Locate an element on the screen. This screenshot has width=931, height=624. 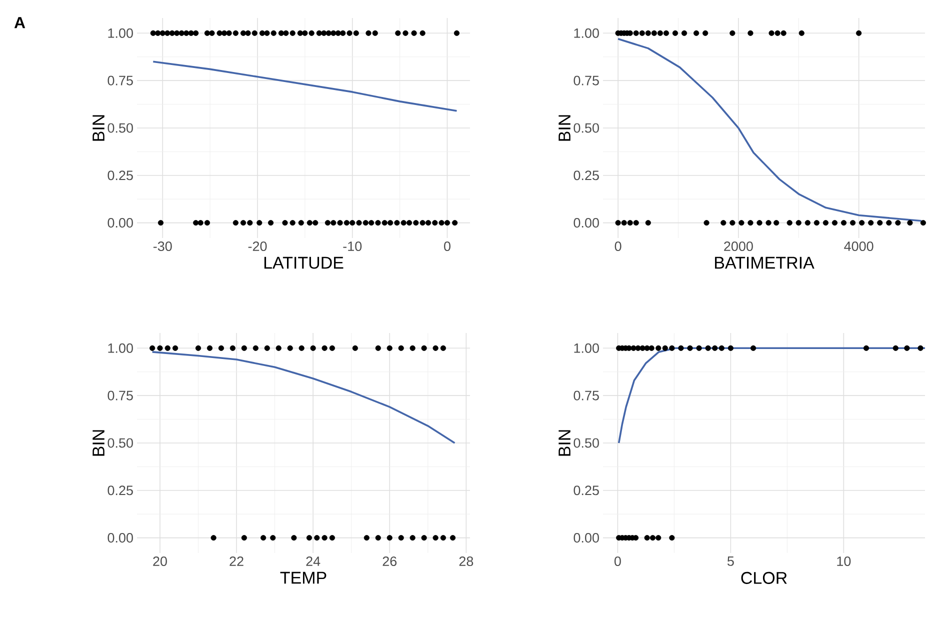
x-tick-label: 26 is located at coordinates (389, 561).